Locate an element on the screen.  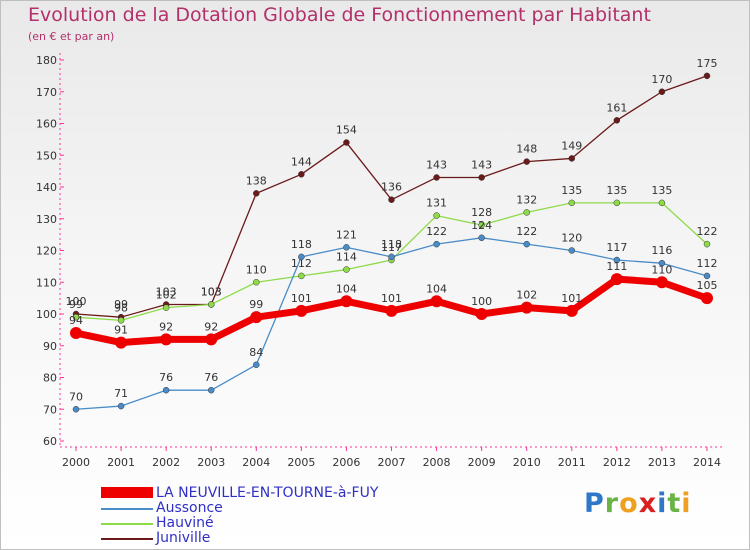
y-tick-label: 110 is located at coordinates (46, 282).